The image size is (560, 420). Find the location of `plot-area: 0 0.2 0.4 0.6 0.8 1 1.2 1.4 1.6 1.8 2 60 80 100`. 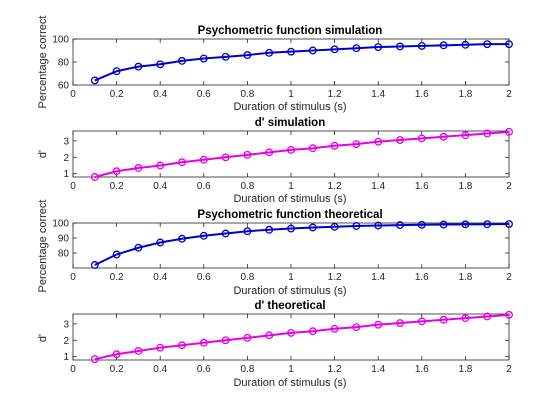

plot-area: 0 0.2 0.4 0.6 0.8 1 1.2 1.4 1.6 1.8 2 60 80 100 is located at coordinates (282, 67).